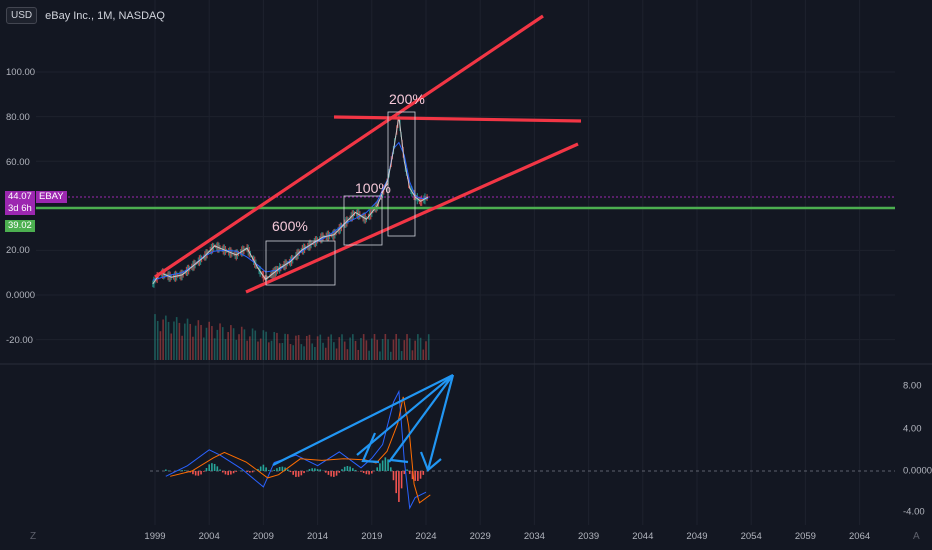  I want to click on annotation-100: 100%, so click(373, 188).